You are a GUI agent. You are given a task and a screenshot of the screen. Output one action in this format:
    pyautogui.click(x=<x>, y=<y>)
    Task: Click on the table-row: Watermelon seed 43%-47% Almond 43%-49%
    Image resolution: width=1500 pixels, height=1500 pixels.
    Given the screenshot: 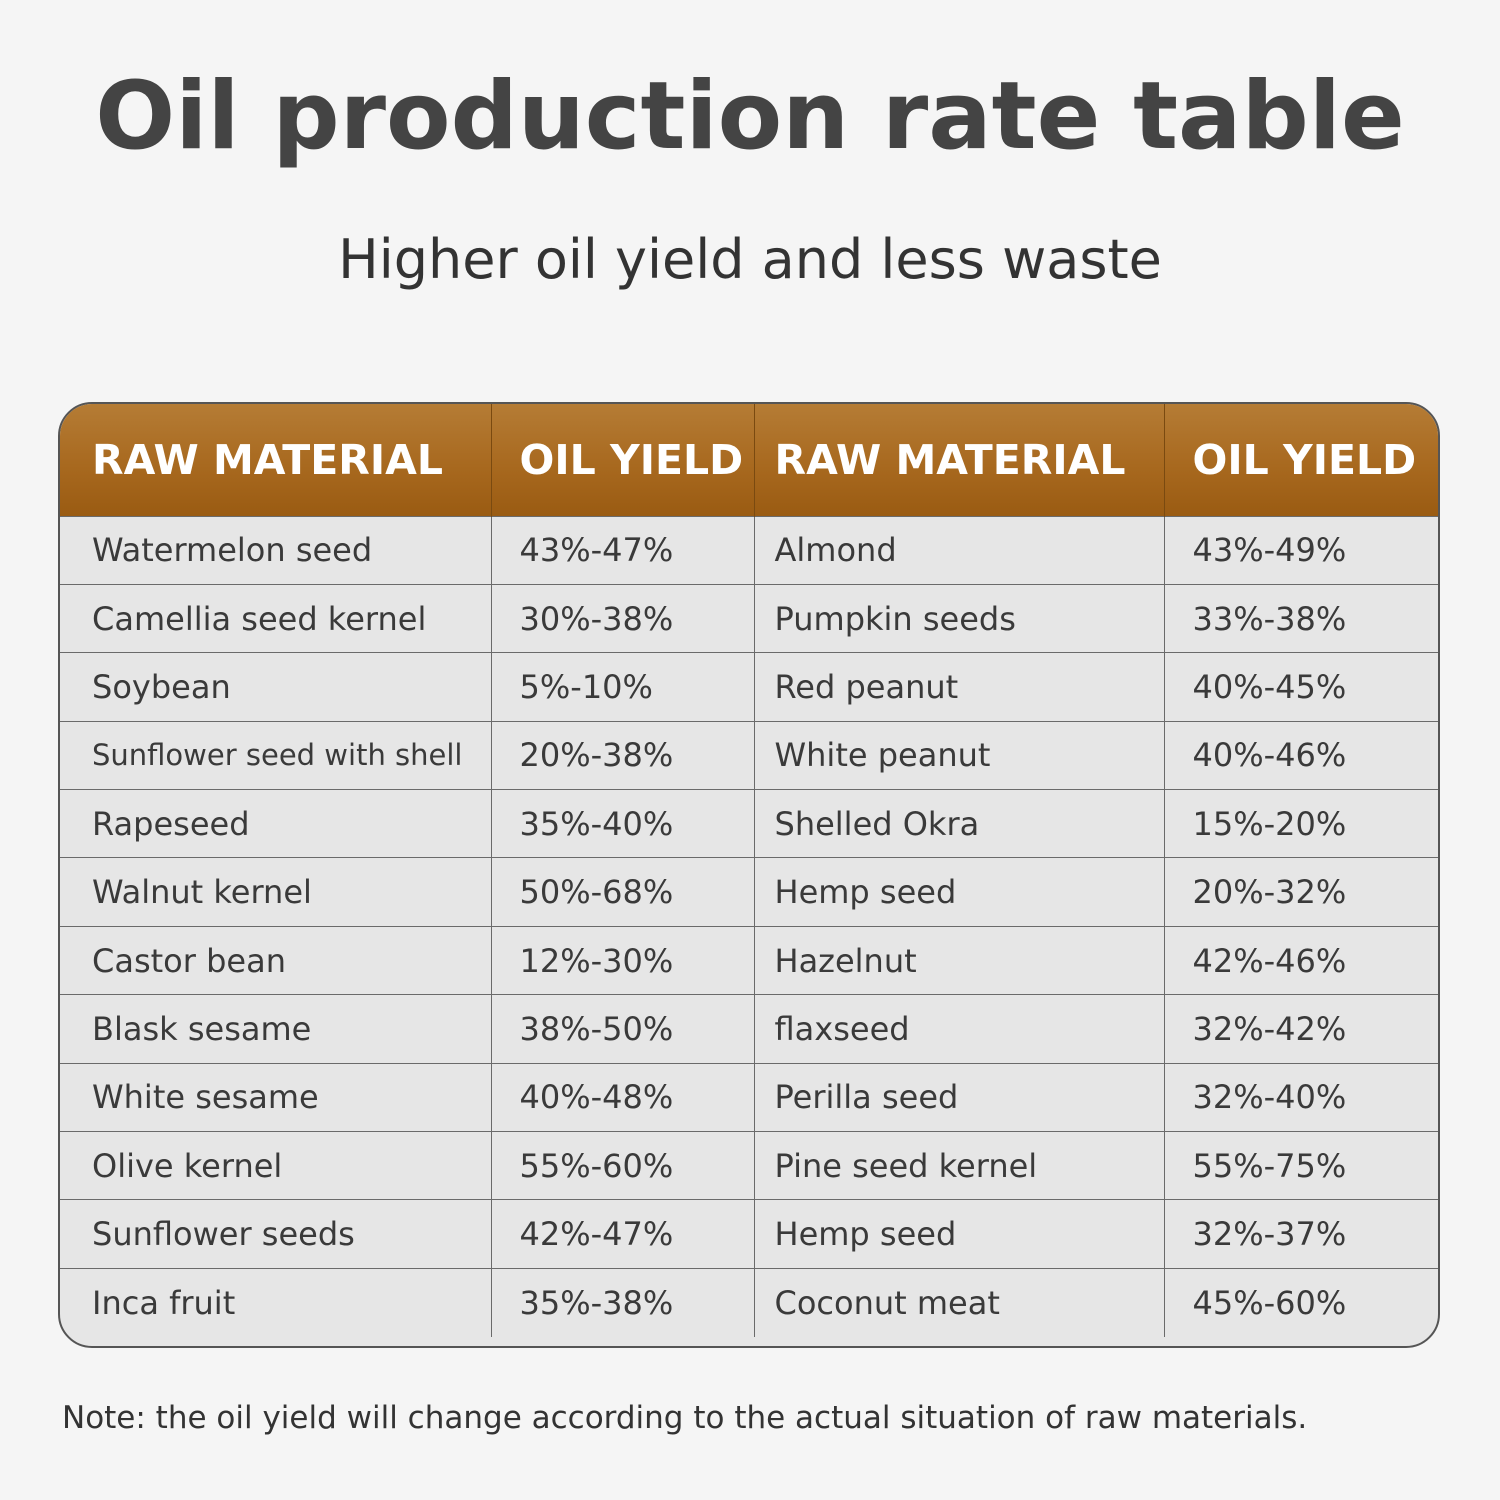 What is the action you would take?
    pyautogui.click(x=749, y=550)
    